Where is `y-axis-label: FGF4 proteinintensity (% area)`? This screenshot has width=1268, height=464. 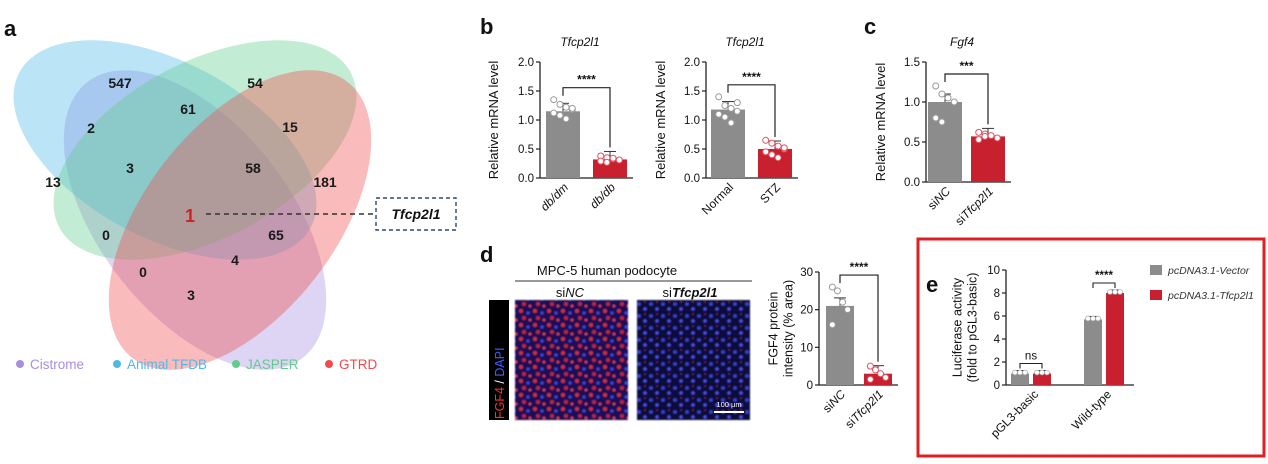 y-axis-label: FGF4 proteinintensity (% area) is located at coordinates (781, 328).